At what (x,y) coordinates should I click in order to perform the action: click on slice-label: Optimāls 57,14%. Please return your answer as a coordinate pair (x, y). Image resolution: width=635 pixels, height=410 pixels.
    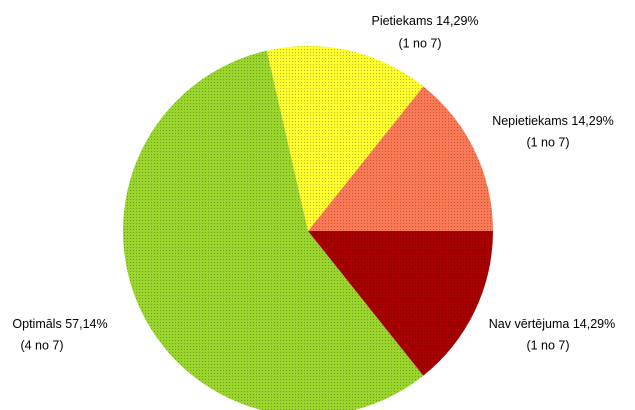
    Looking at the image, I should click on (59, 324).